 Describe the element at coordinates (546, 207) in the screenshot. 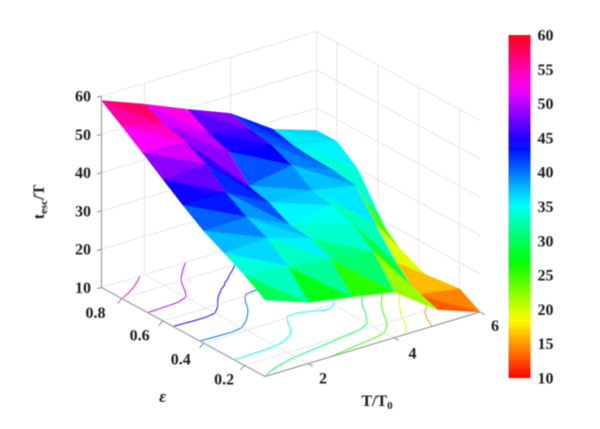

I see `svg-text: 35` at that location.